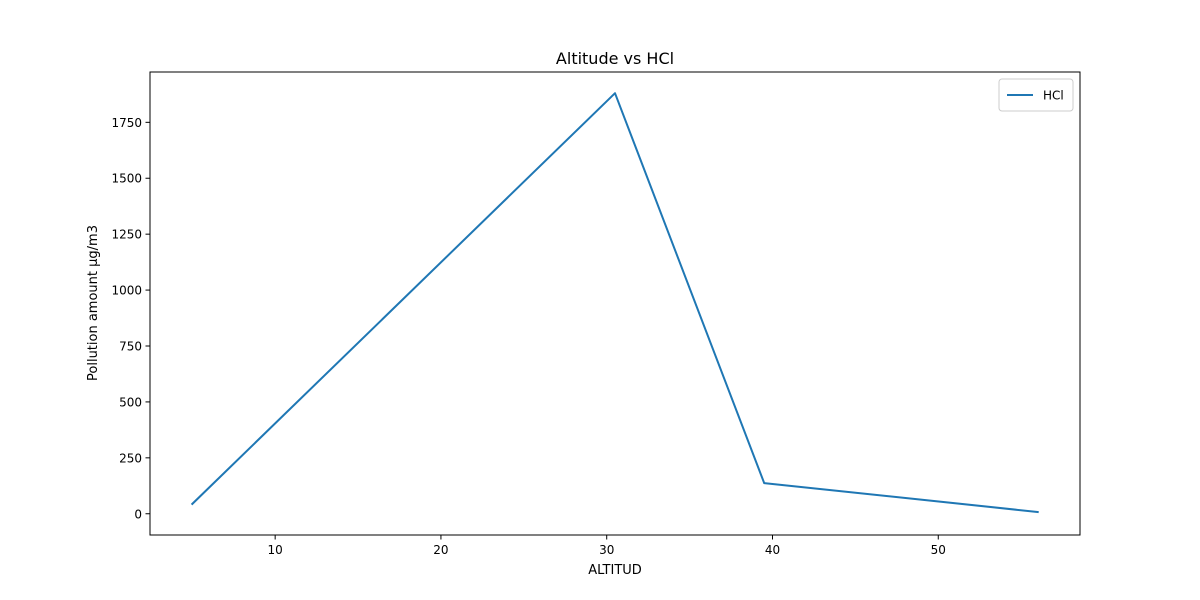  What do you see at coordinates (275, 550) in the screenshot?
I see `x-tick-label: 10` at bounding box center [275, 550].